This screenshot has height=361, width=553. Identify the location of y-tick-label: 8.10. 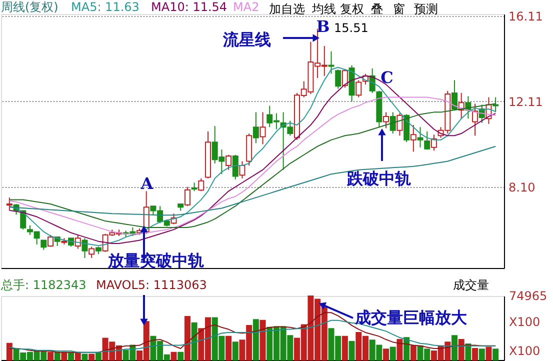
(522, 187).